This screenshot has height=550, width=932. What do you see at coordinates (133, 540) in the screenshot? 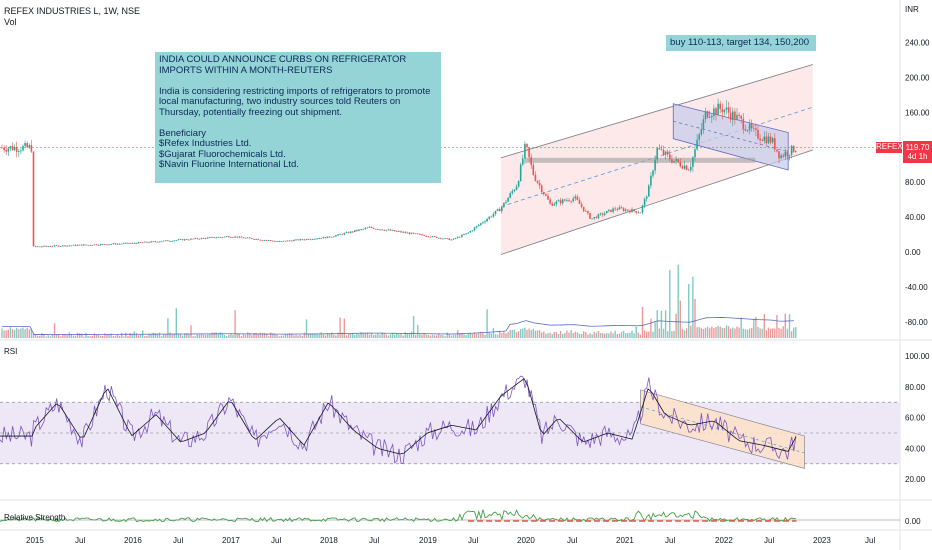
I see `time-axis-label: 2016` at bounding box center [133, 540].